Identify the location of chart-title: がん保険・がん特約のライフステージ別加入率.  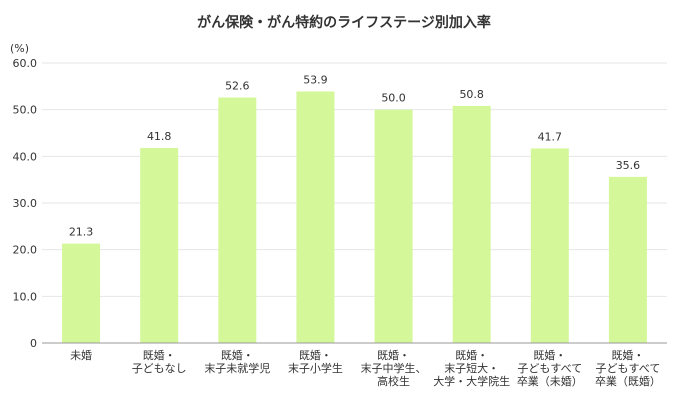
(344, 22).